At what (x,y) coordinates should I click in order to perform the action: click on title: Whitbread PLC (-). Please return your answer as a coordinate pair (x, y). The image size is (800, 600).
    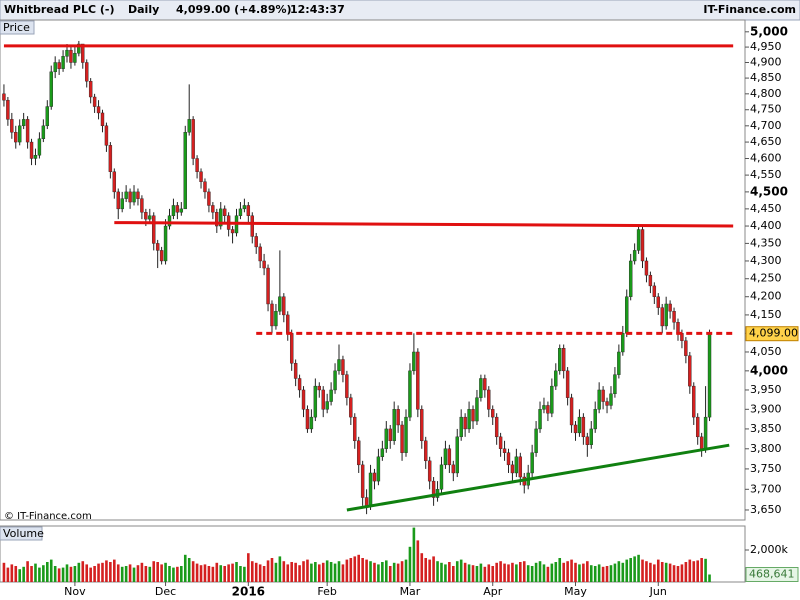
    Looking at the image, I should click on (59, 9).